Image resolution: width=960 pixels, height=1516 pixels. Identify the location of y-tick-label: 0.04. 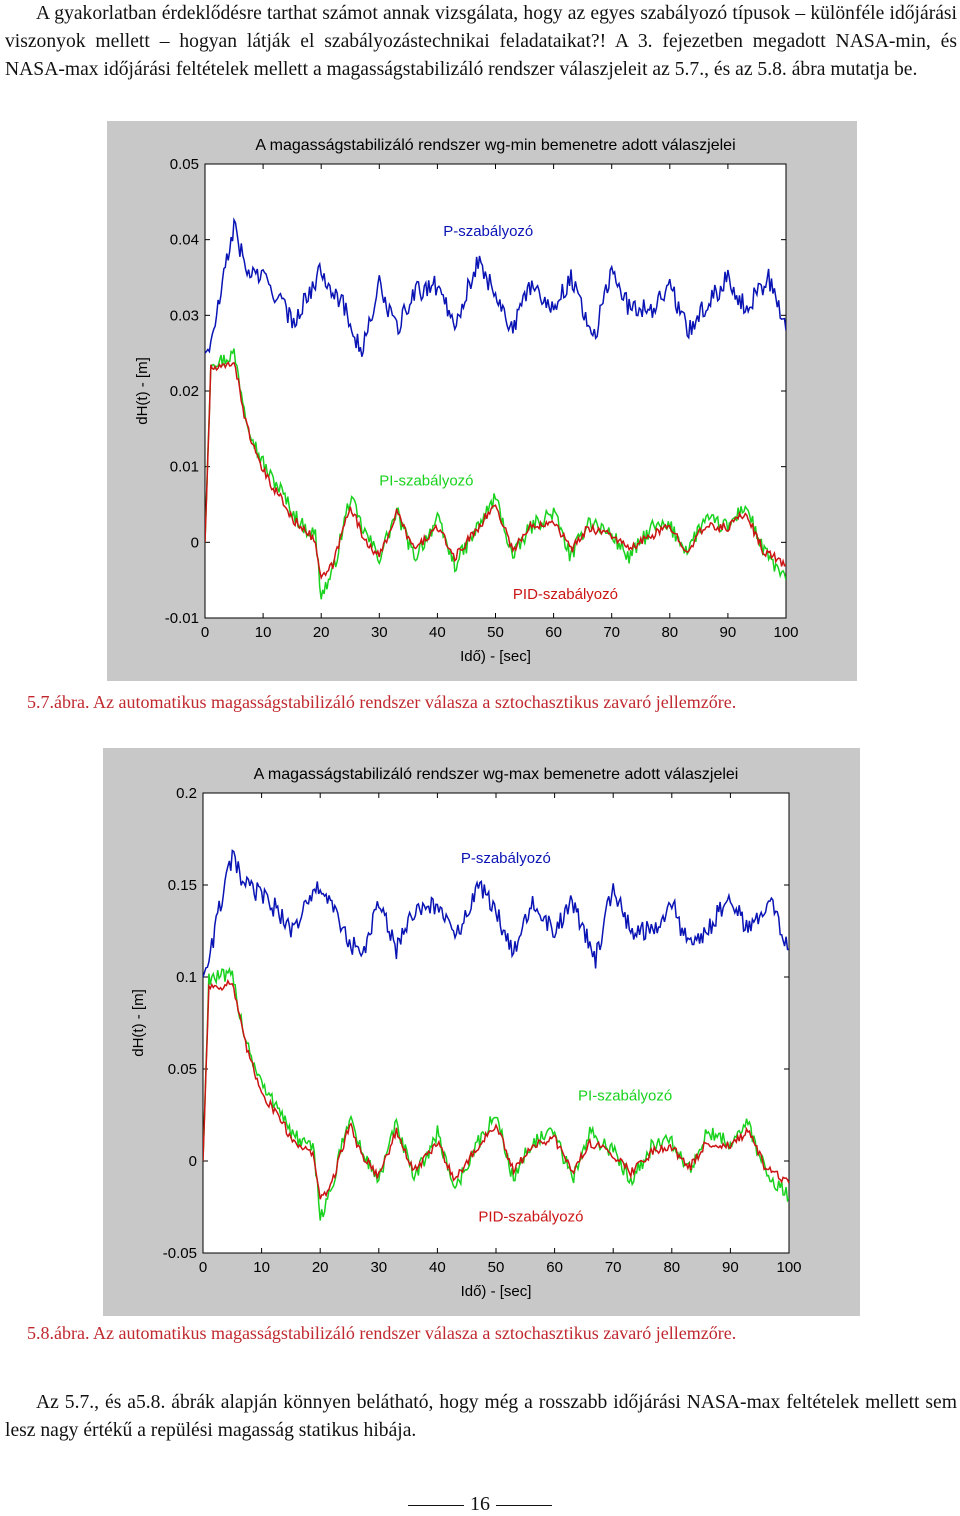
(184, 240).